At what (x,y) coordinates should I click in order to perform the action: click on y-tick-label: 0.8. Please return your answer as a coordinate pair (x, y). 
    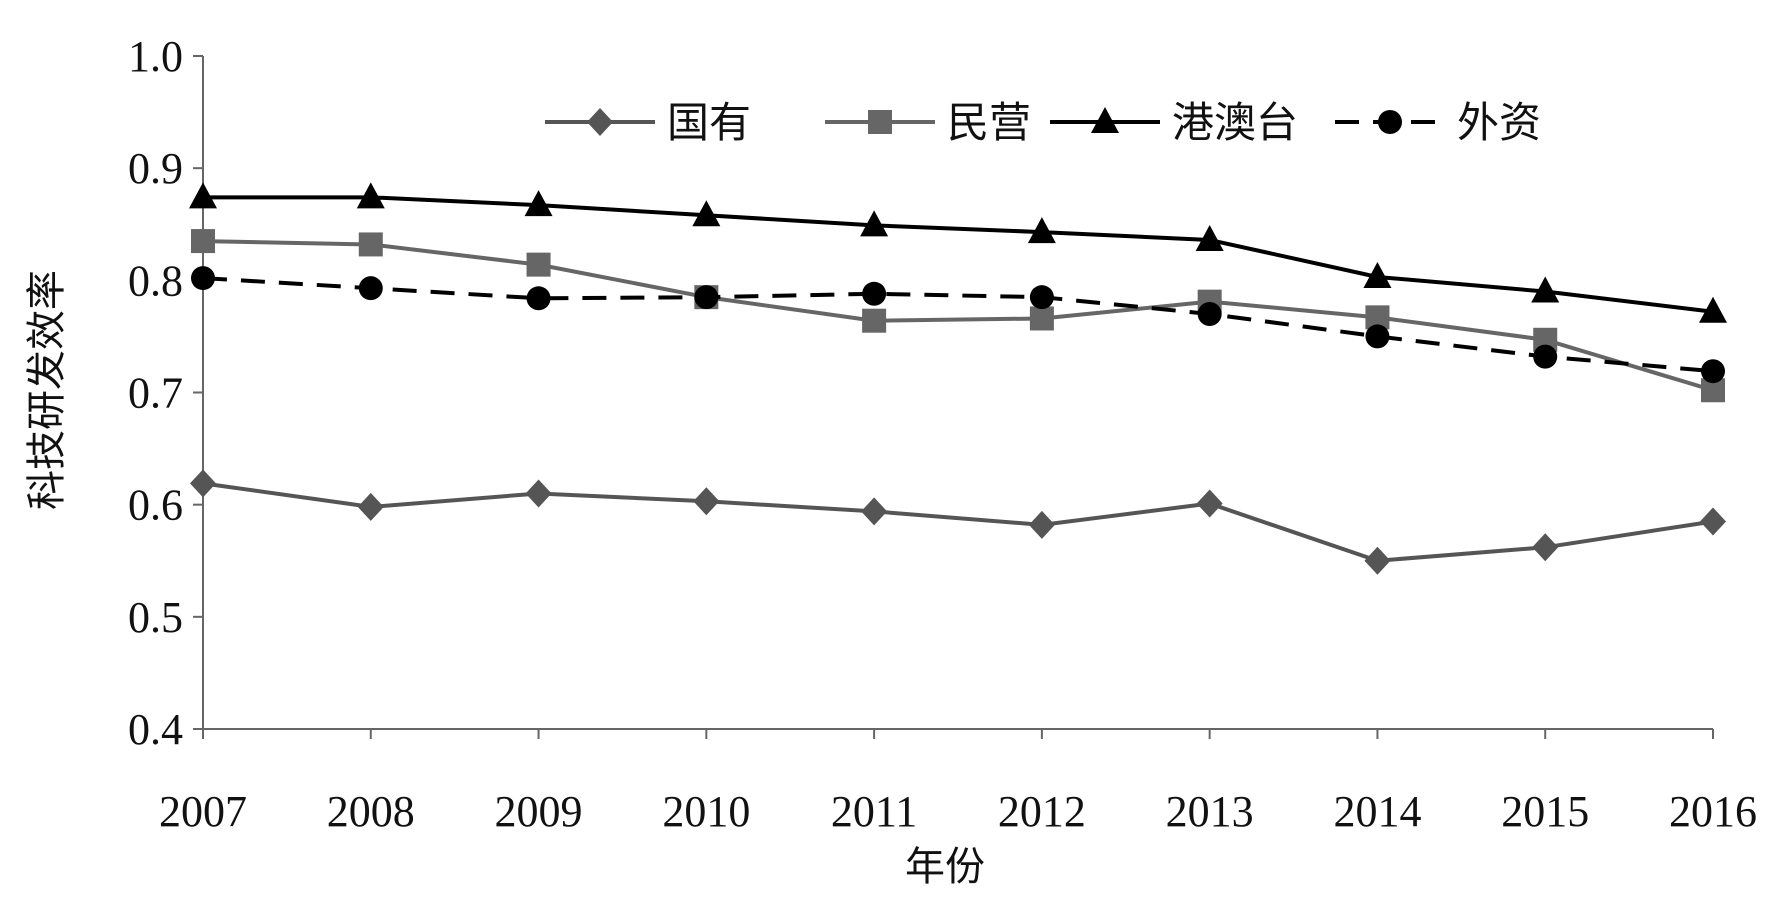
    Looking at the image, I should click on (155, 280).